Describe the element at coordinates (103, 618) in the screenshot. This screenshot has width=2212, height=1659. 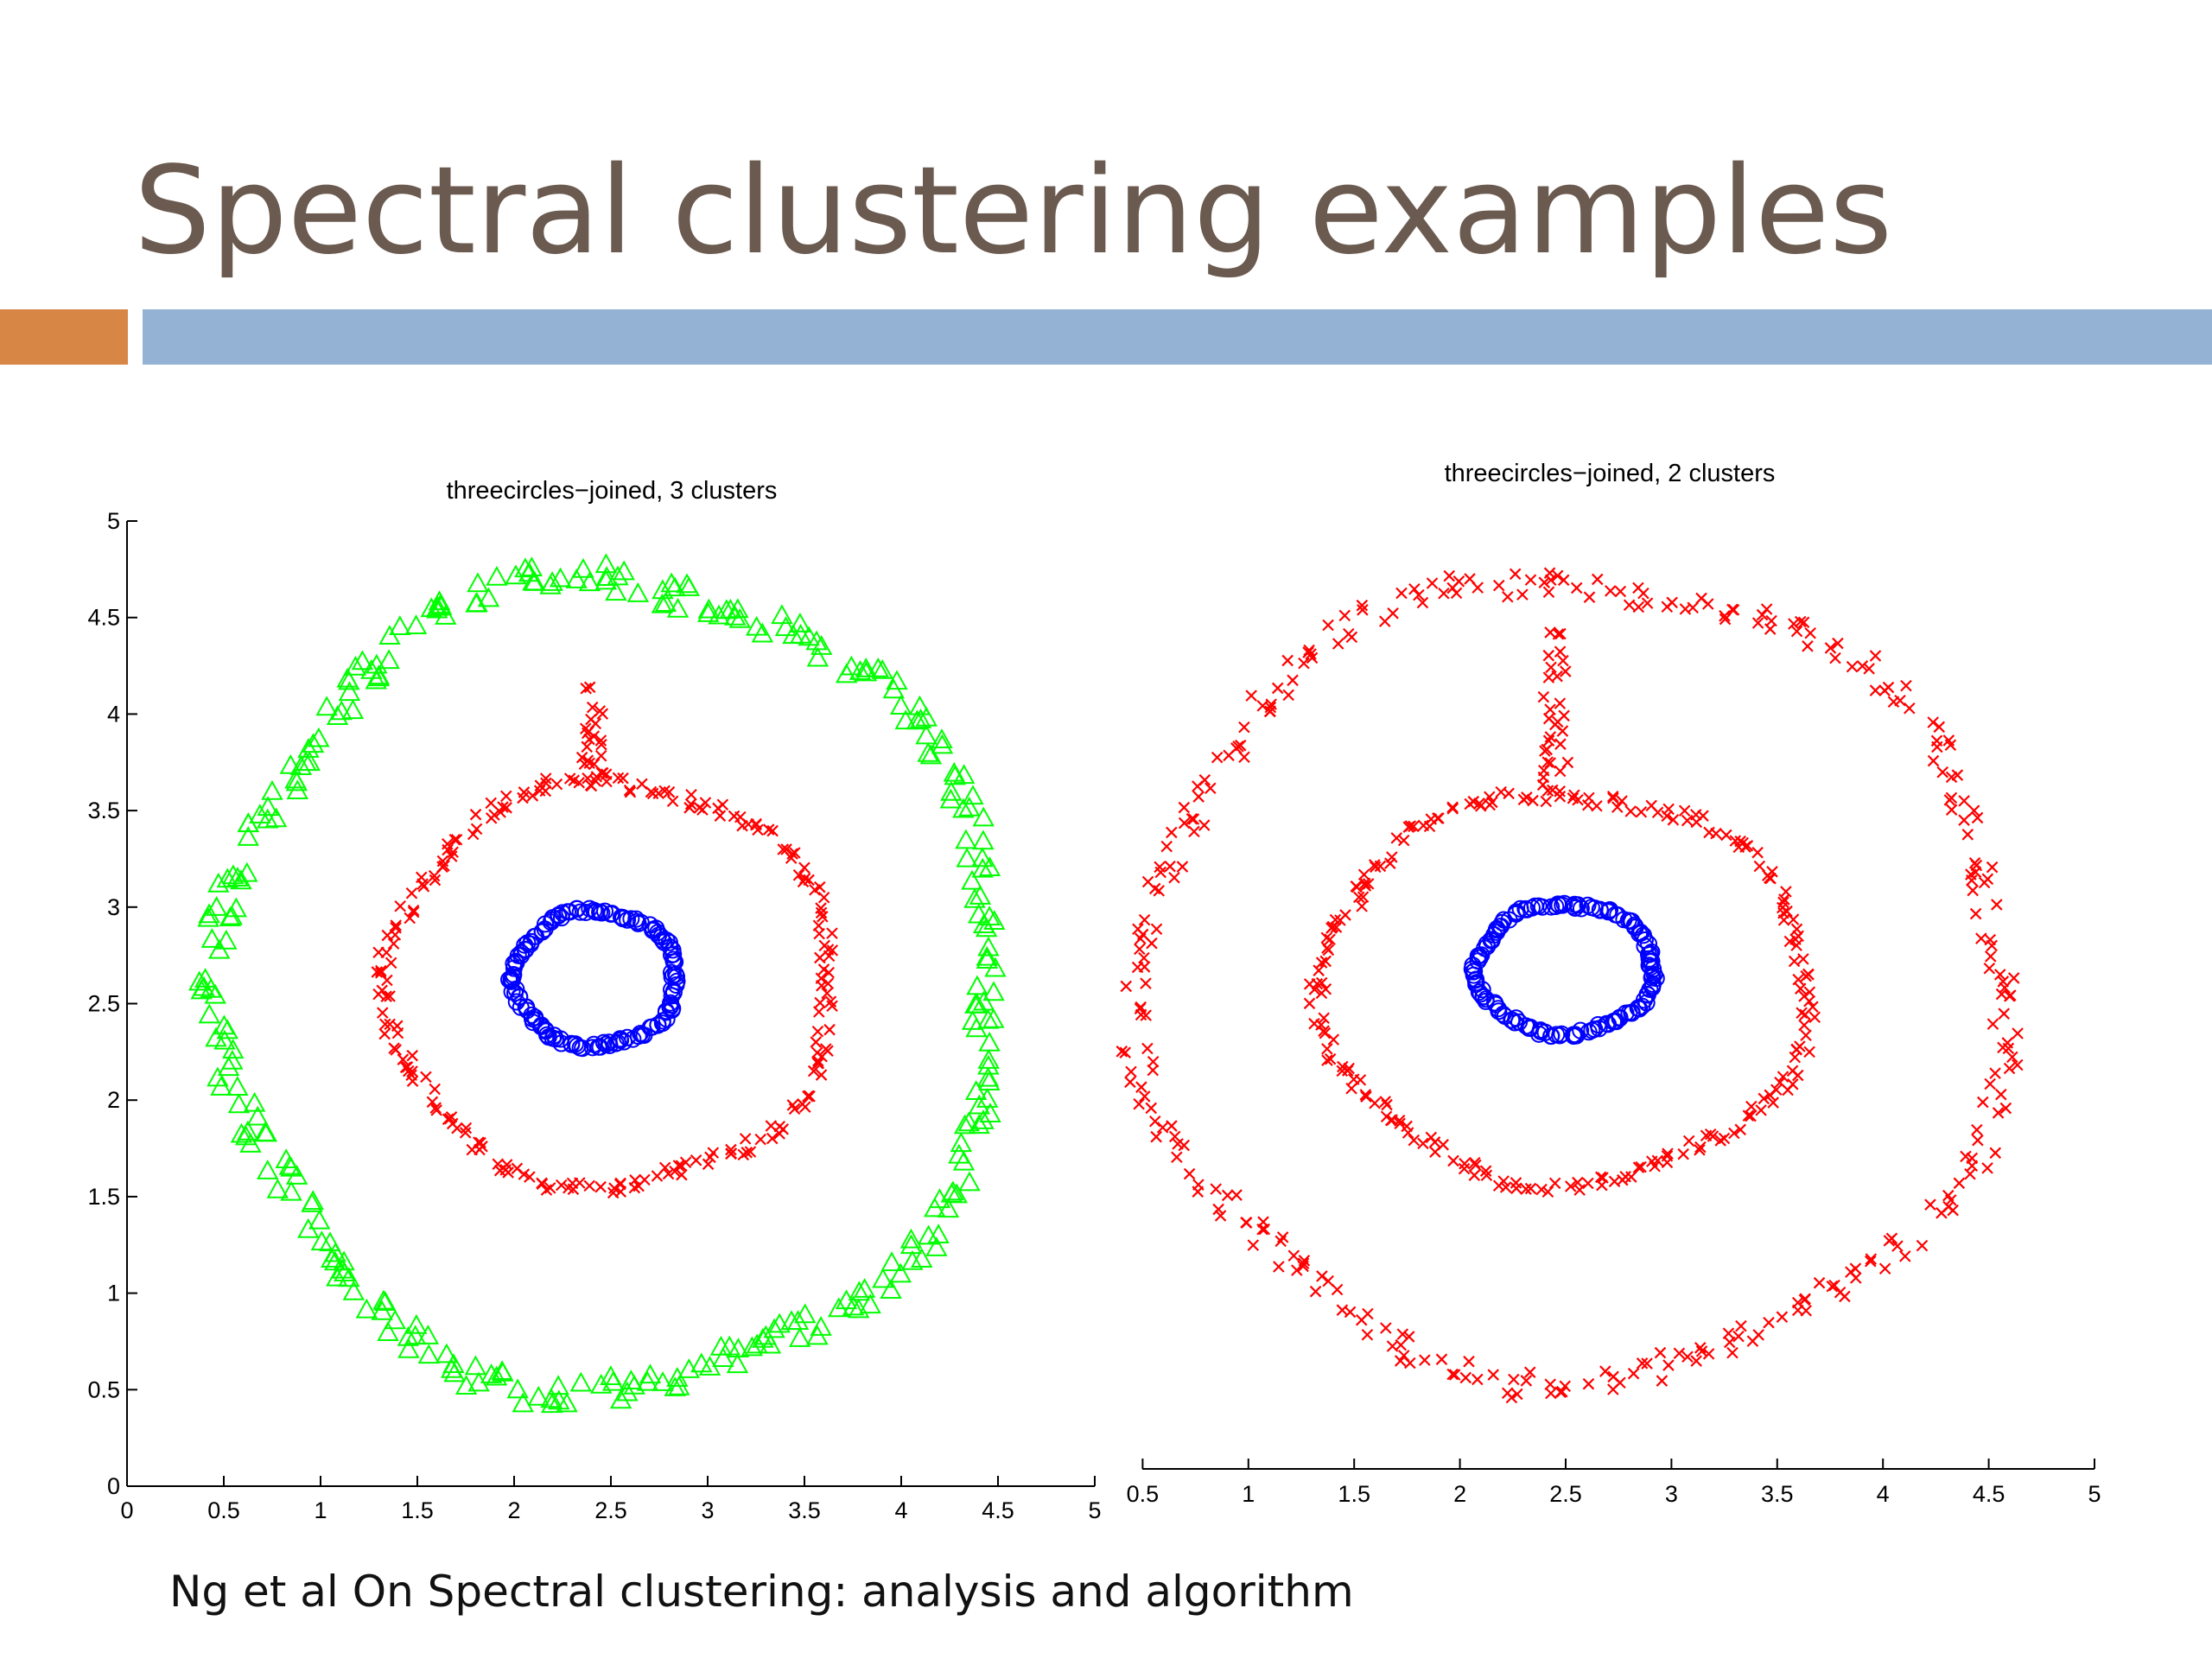
I see `y-tick-label: 4.5` at that location.